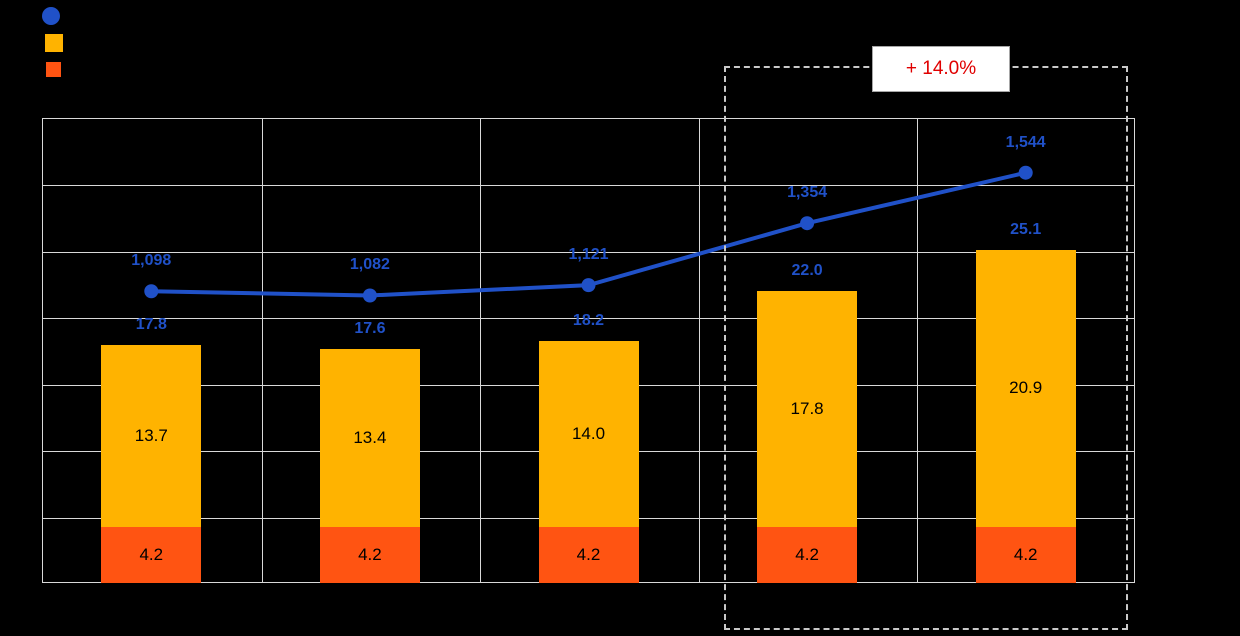 The width and height of the screenshot is (1240, 636). I want to click on bar-total-label: 17.8, so click(151, 325).